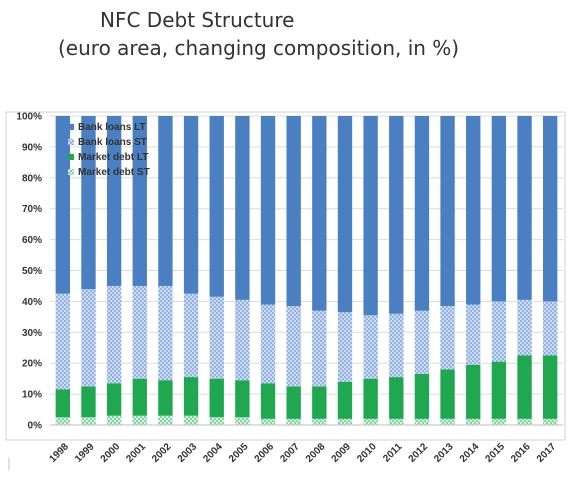 This screenshot has width=573, height=477. What do you see at coordinates (265, 453) in the screenshot?
I see `x-tick-label: 2006` at bounding box center [265, 453].